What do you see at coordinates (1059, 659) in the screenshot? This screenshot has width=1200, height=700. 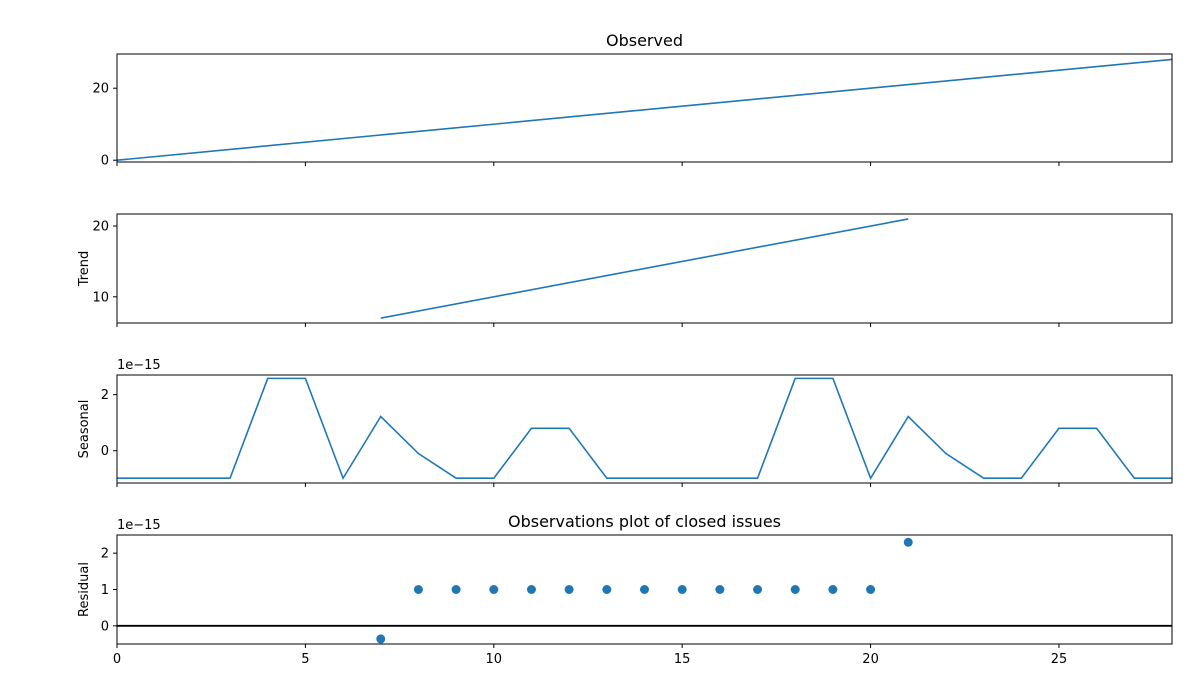 I see `x-tick-label: 25` at bounding box center [1059, 659].